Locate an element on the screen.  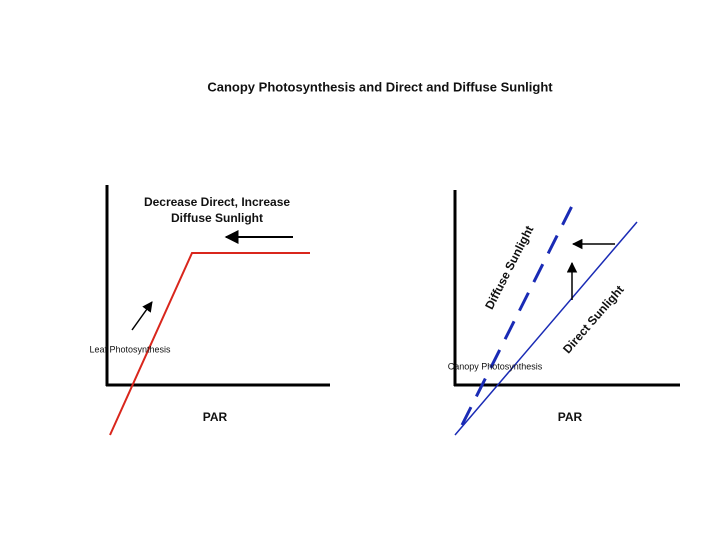
arrow is located at coordinates (142, 316).